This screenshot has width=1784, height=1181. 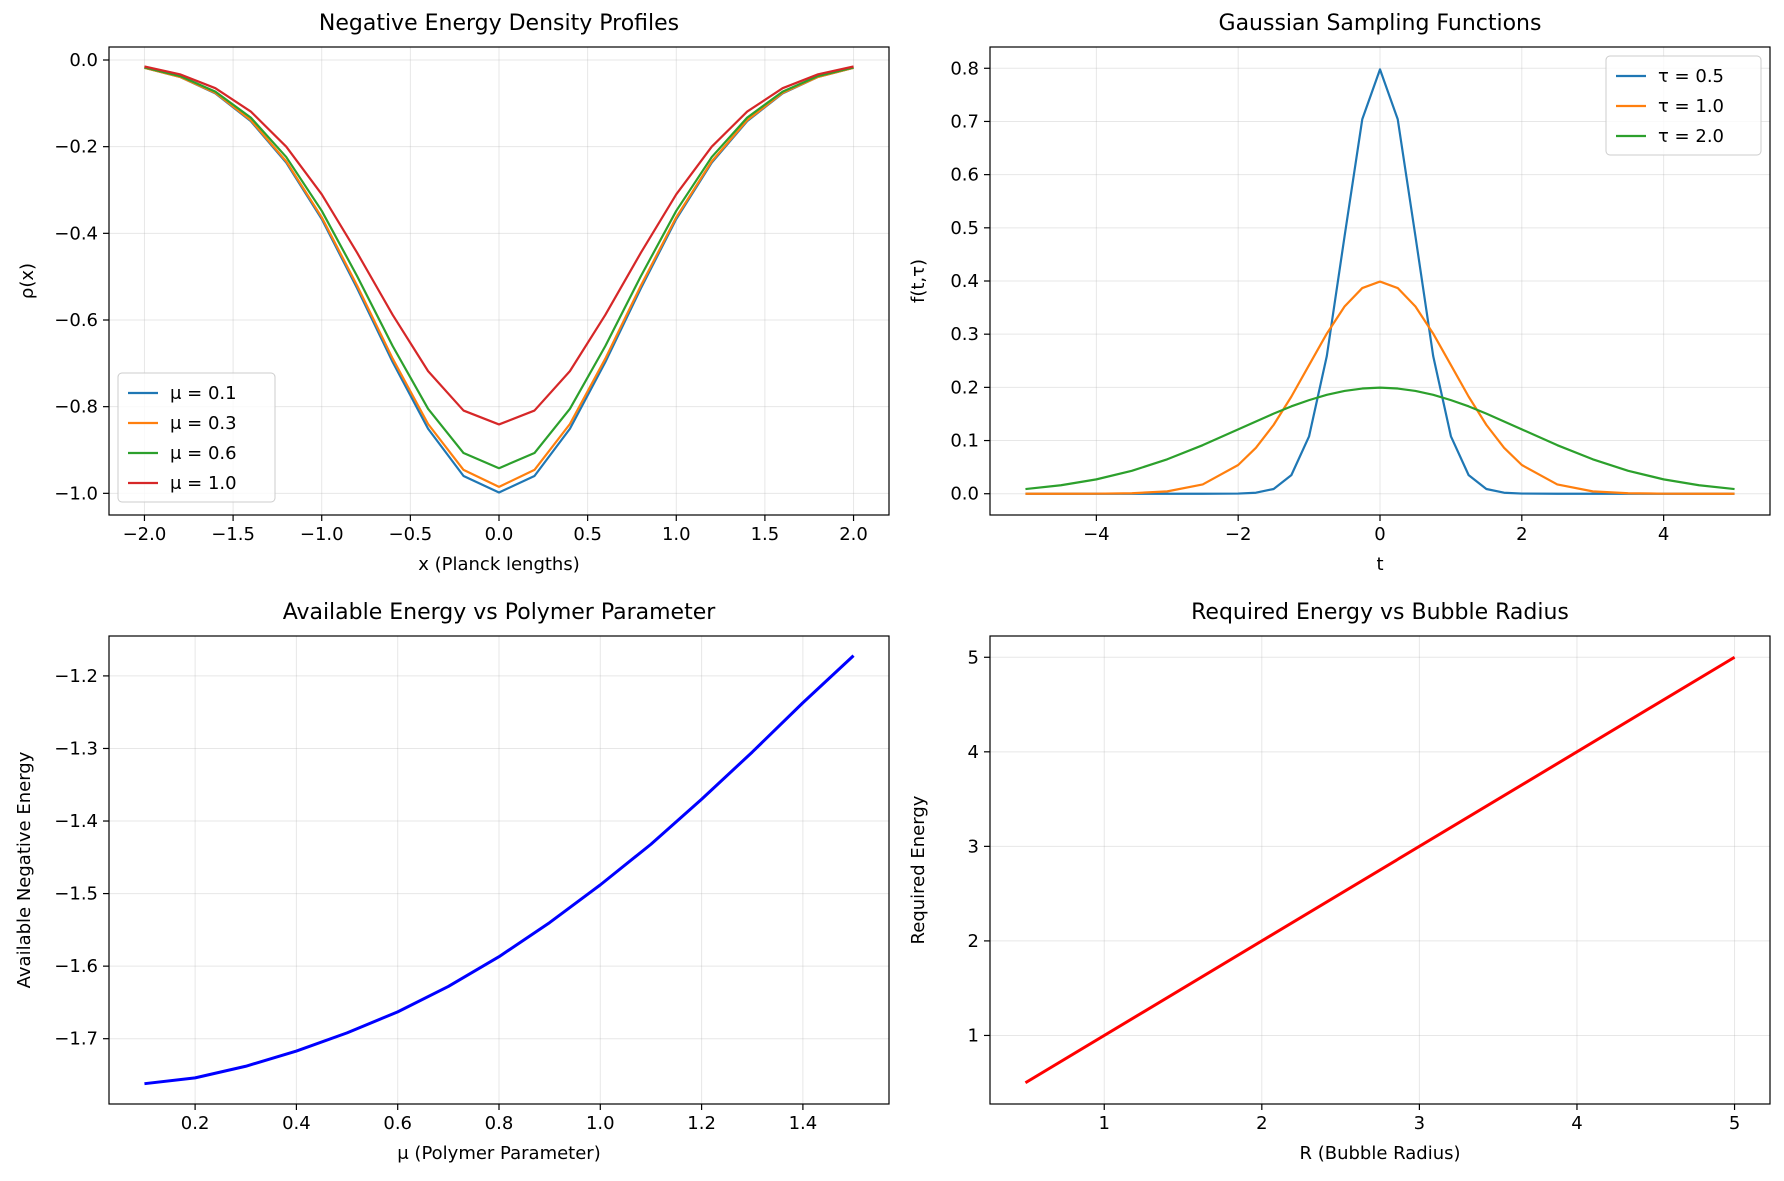 I want to click on y-tick-label: −1.6, so click(x=76, y=966).